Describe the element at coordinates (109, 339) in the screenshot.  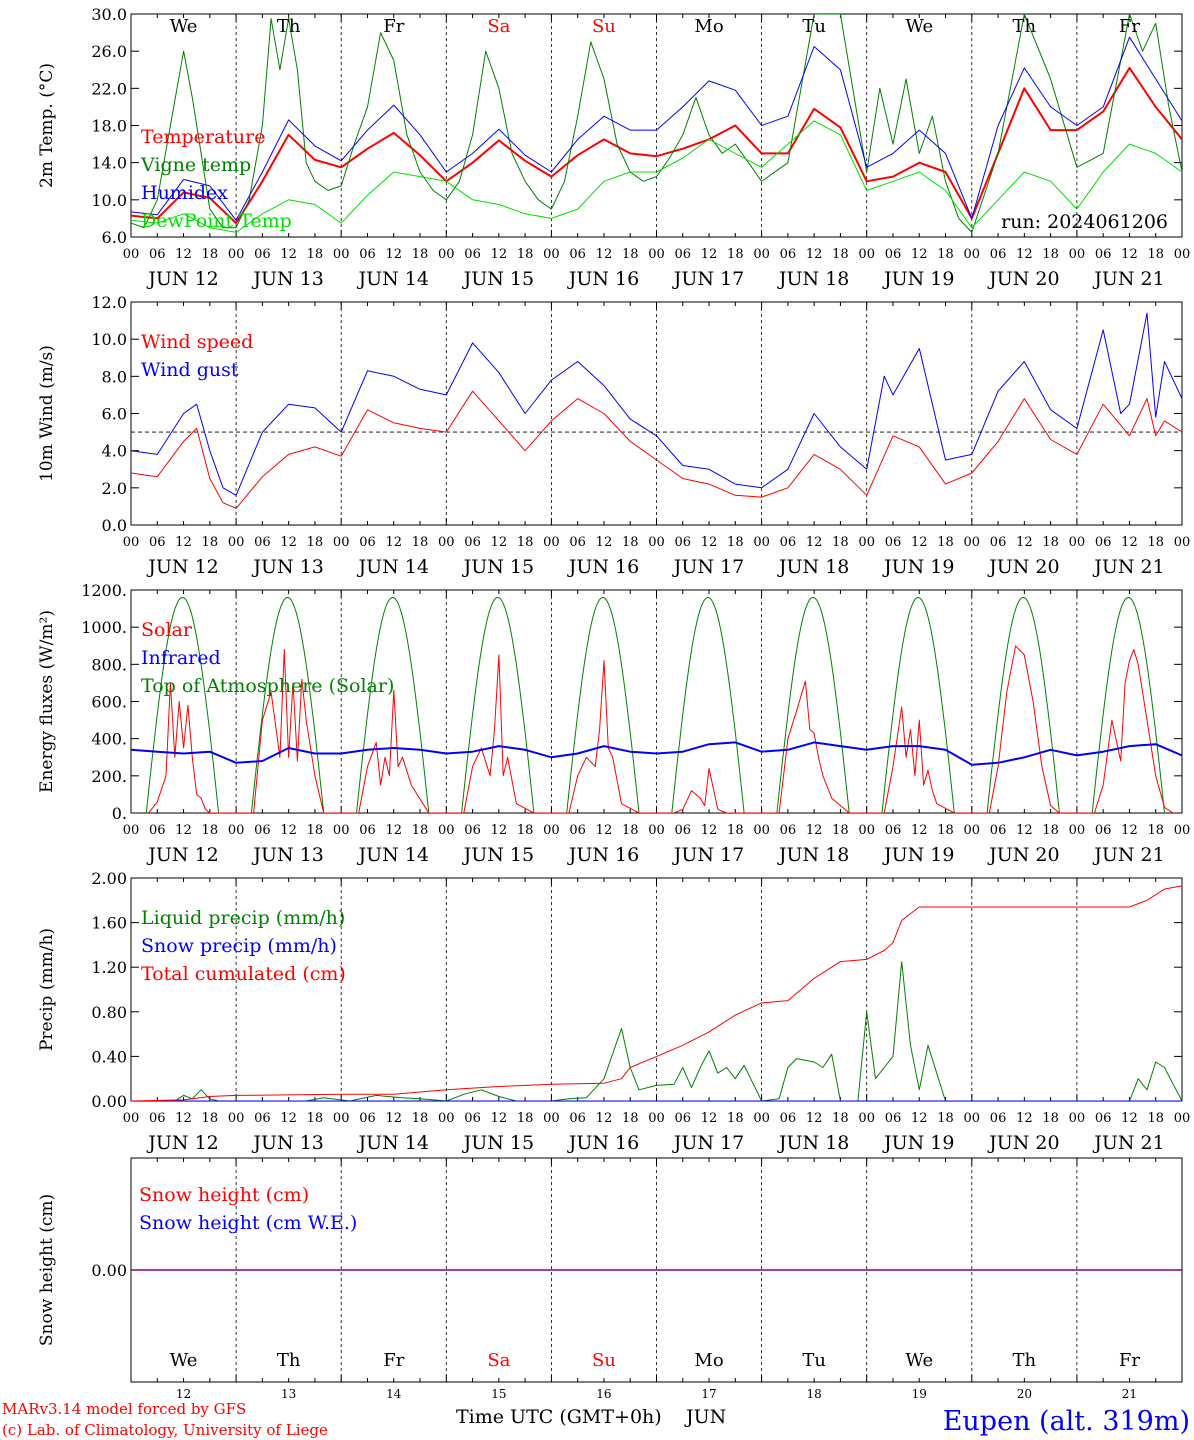
I see `y-tick-label: 10.0` at that location.